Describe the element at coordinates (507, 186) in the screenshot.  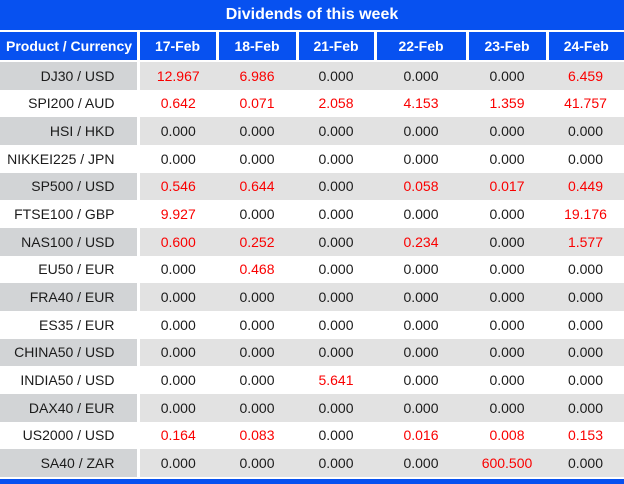
I see `value-cell: 0.017` at that location.